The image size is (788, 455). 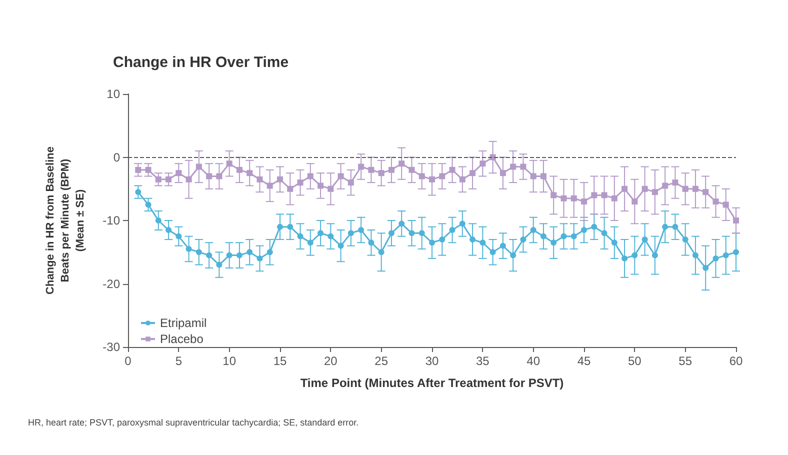 I want to click on y-tick-label: -20, so click(x=111, y=283).